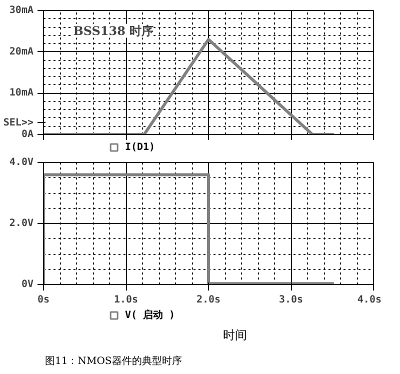 Image resolution: width=400 pixels, height=374 pixels. I want to click on y-tick-label: 10mA, so click(21, 93).